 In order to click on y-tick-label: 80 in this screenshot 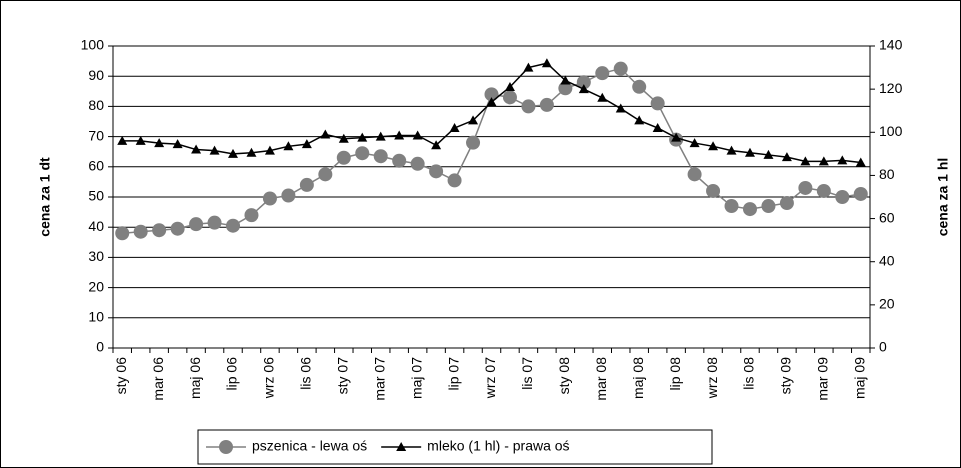, I will do `click(96, 105)`.